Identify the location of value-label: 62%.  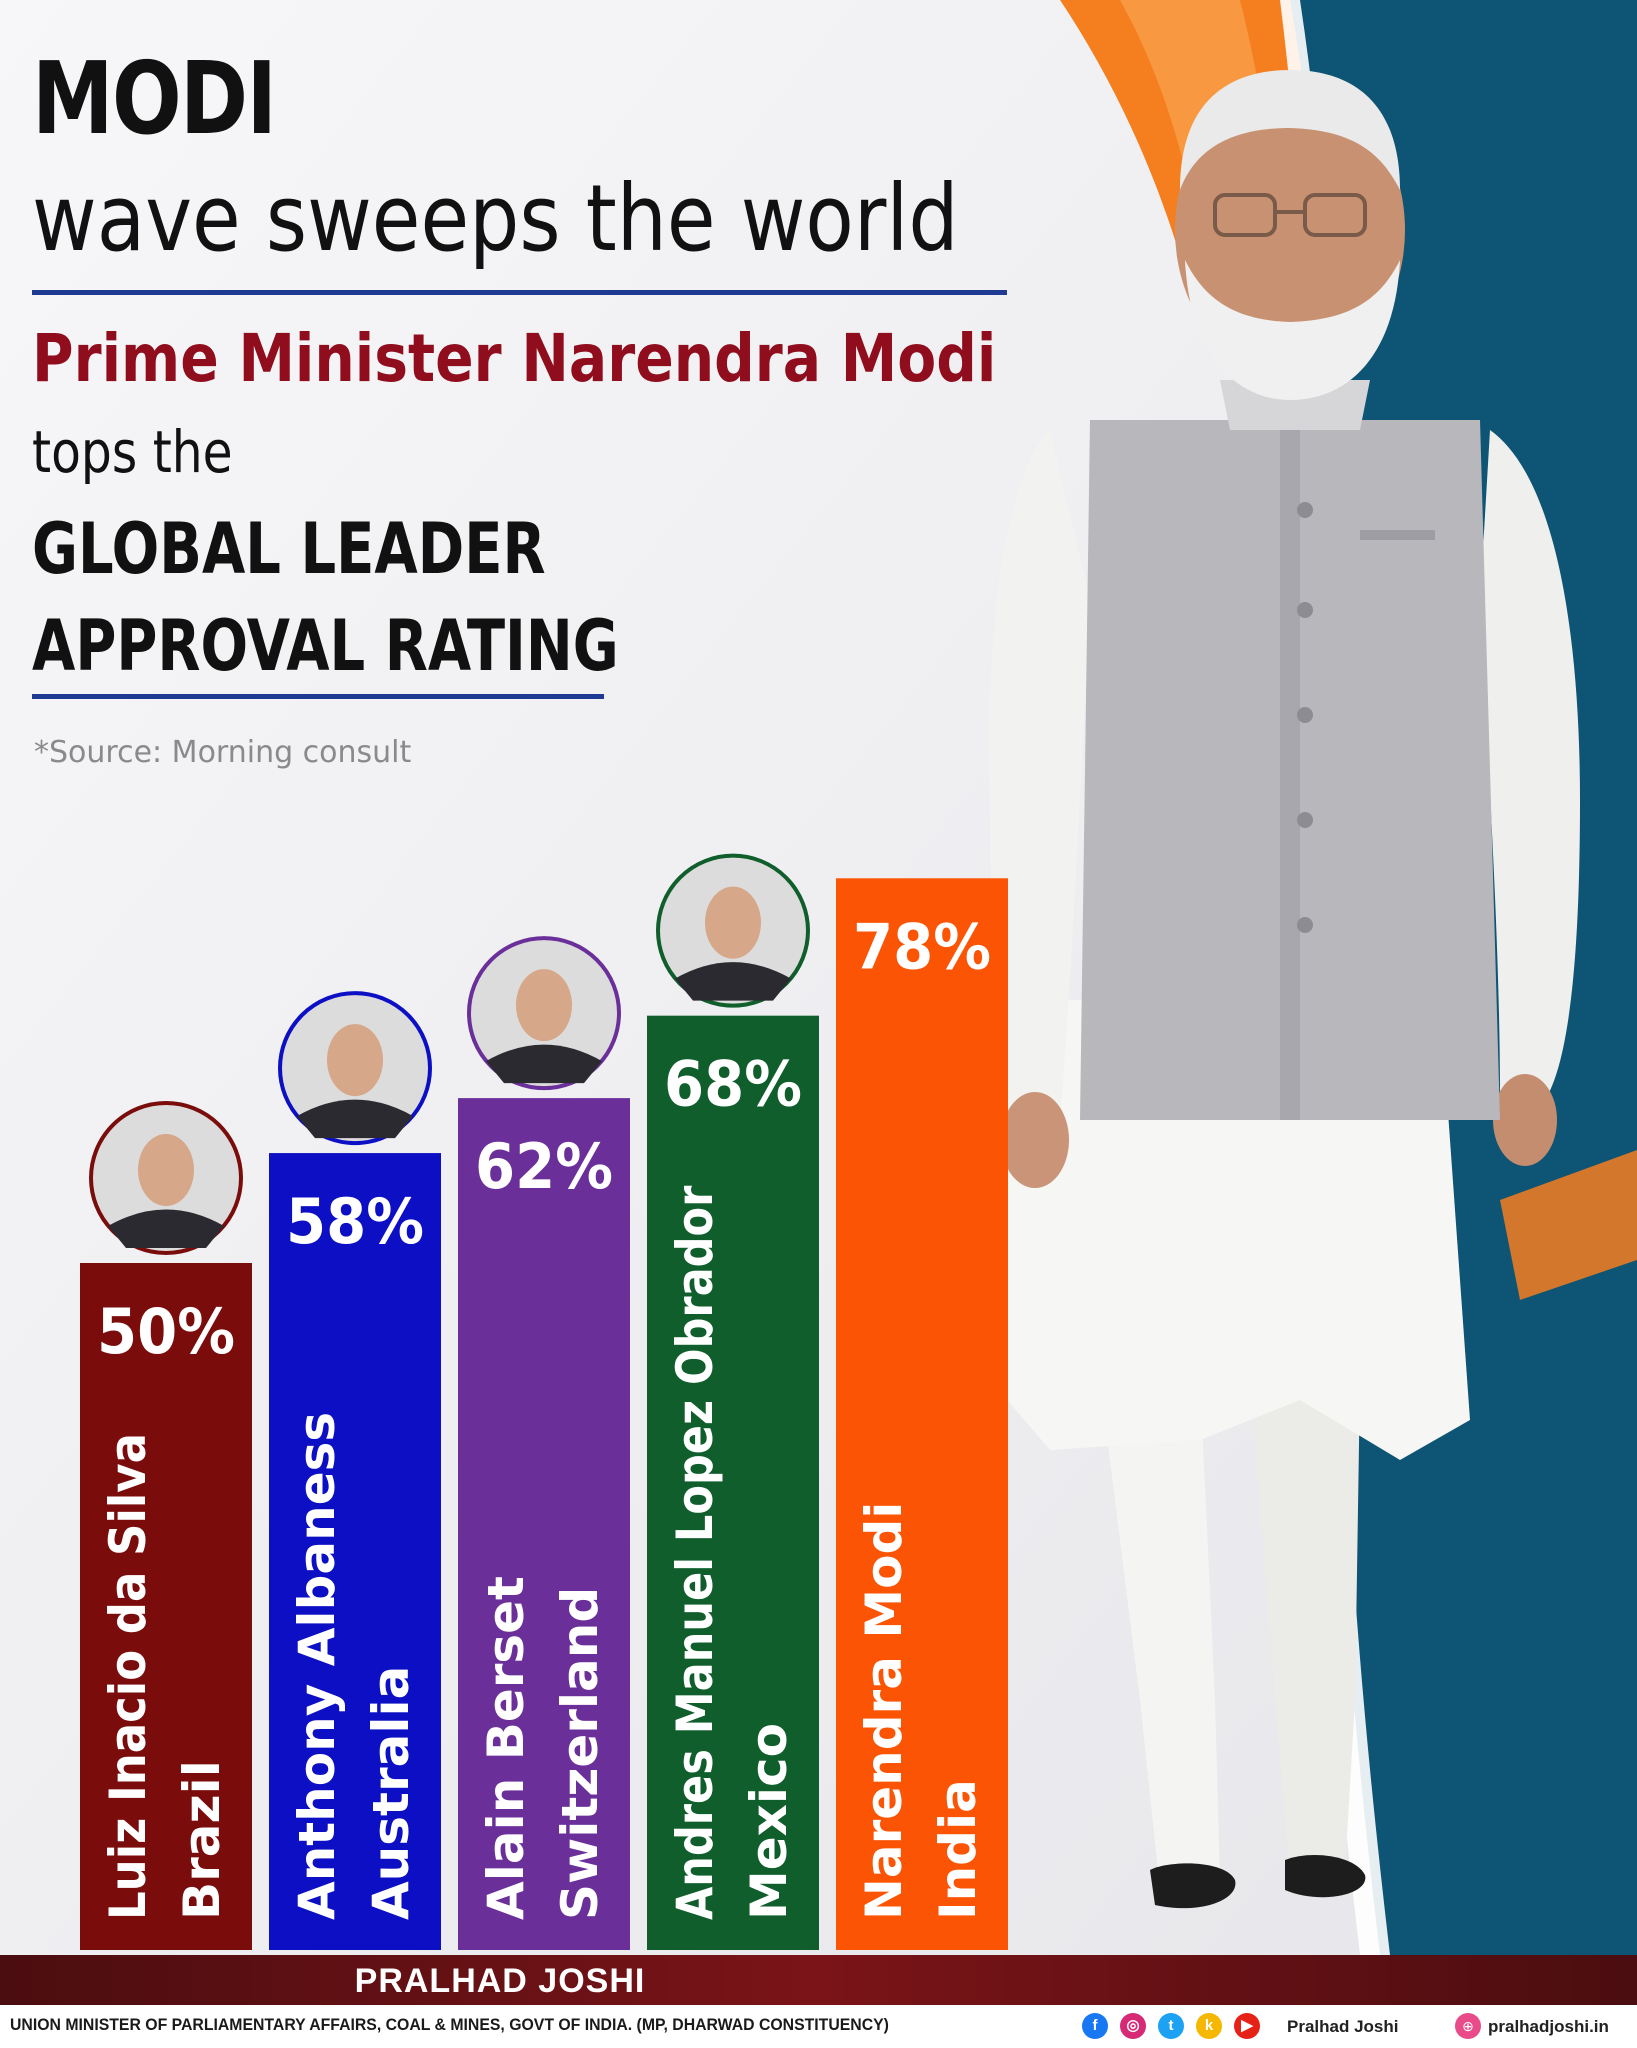
(544, 1166).